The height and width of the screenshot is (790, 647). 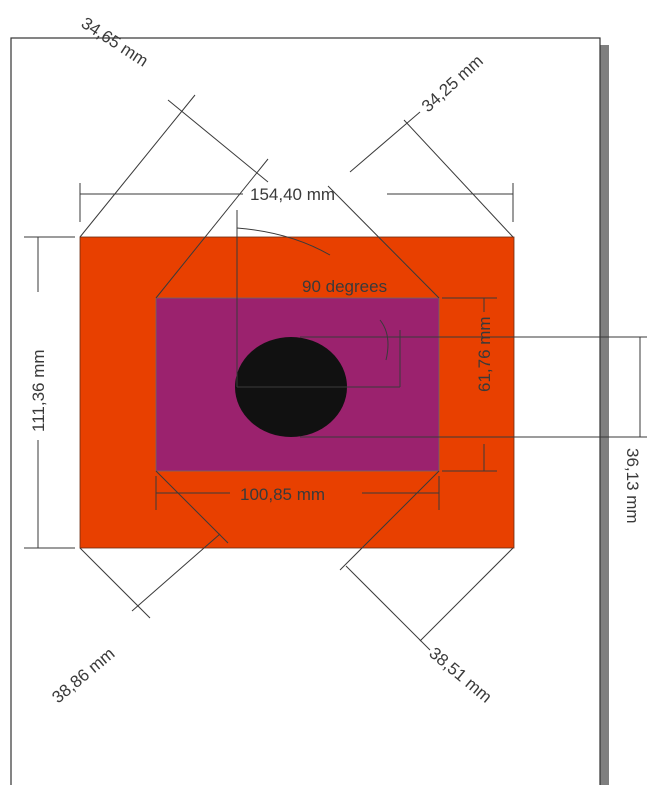 What do you see at coordinates (344, 286) in the screenshot?
I see `angle-label: 90 degrees` at bounding box center [344, 286].